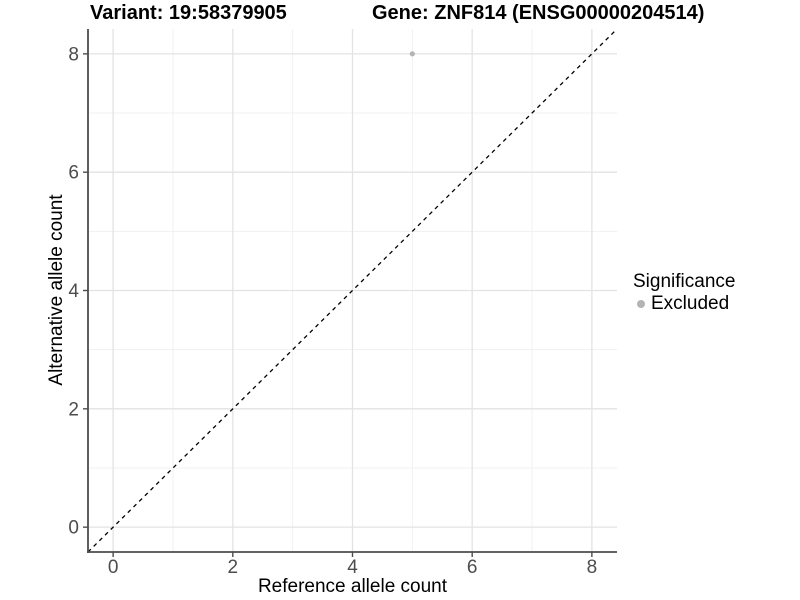  I want to click on legend-item: Excluded, so click(686, 304).